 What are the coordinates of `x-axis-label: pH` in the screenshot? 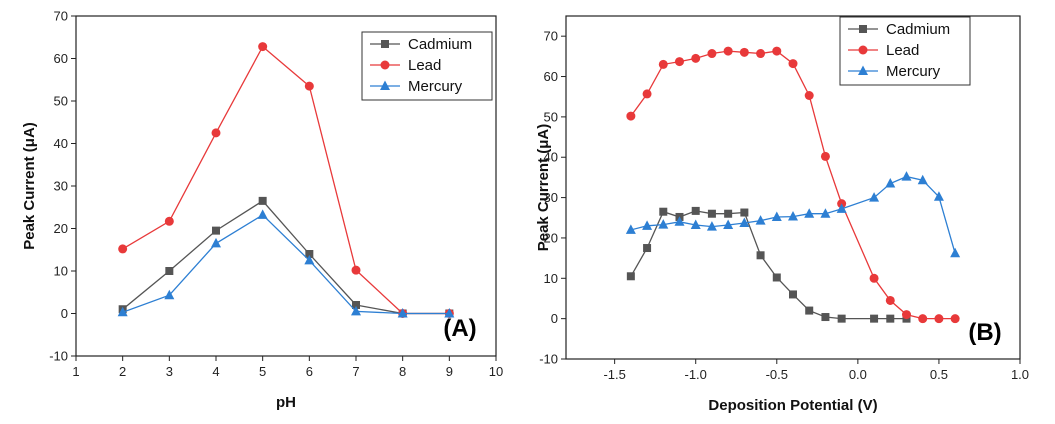 It's located at (286, 402).